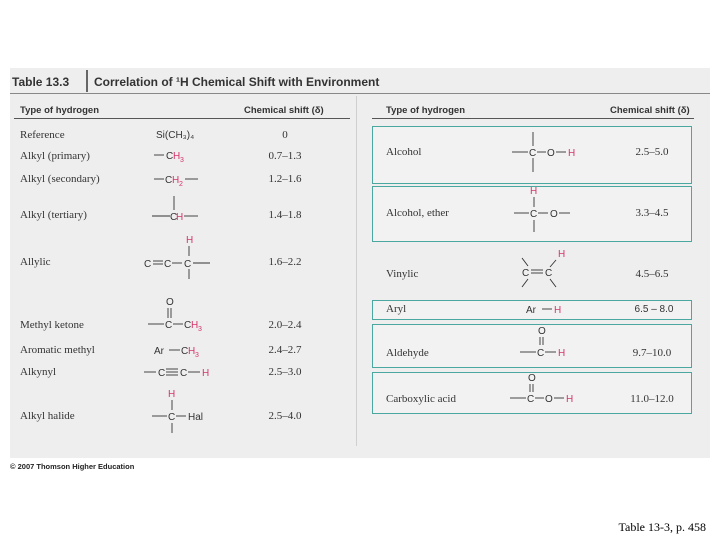  I want to click on structure-aryl-ar: Ar, so click(531, 310).